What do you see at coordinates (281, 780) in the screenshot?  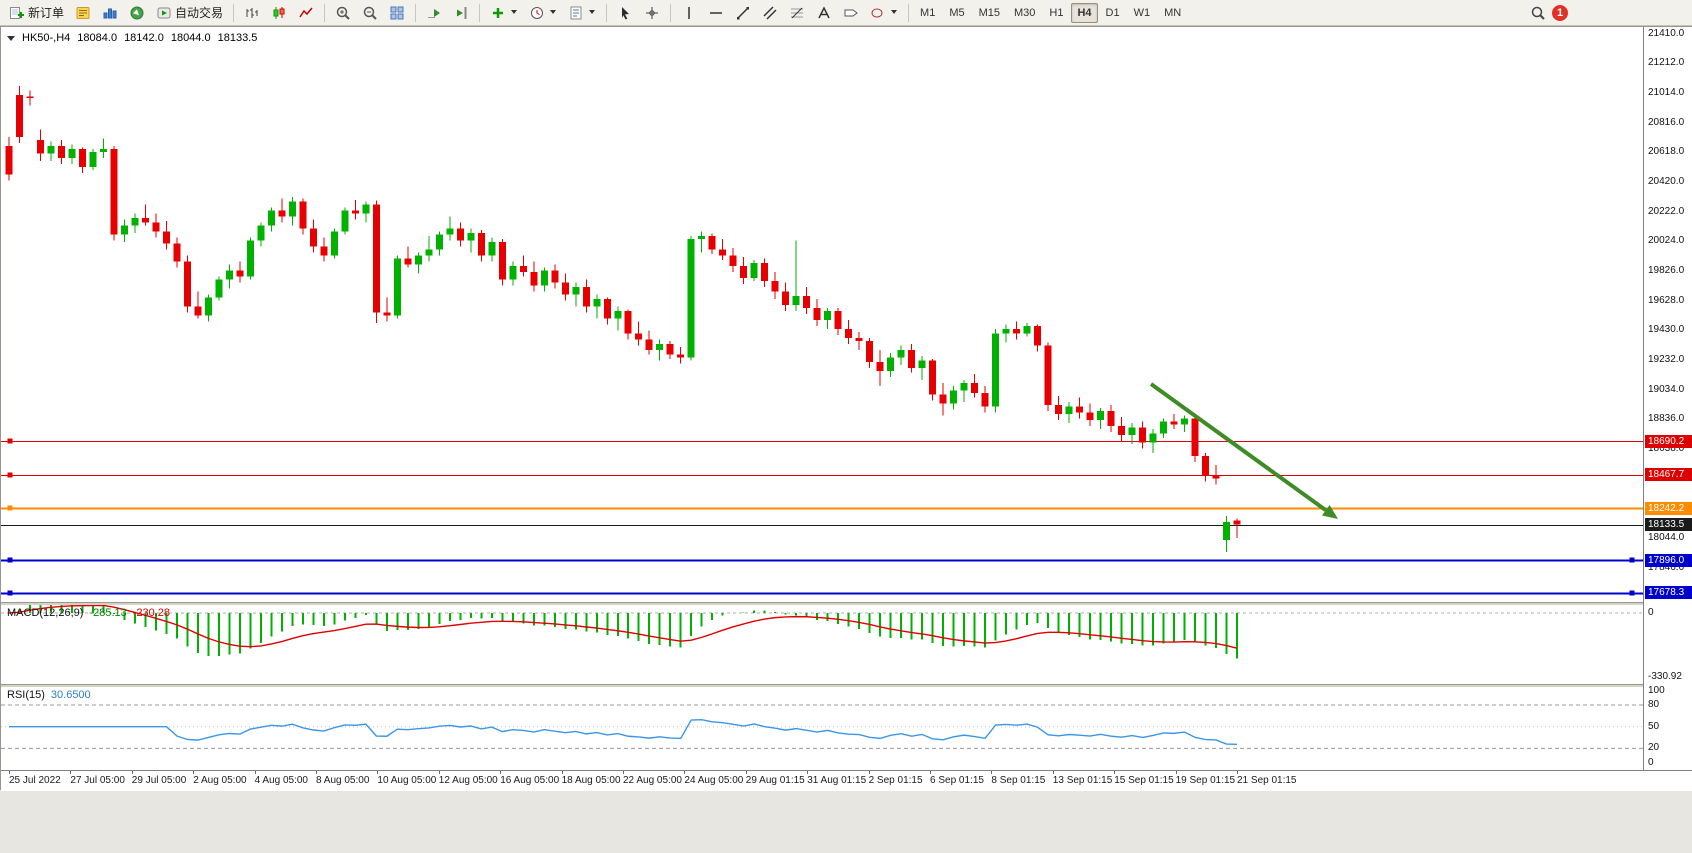 I see `time-label: 4 Aug 05:00` at bounding box center [281, 780].